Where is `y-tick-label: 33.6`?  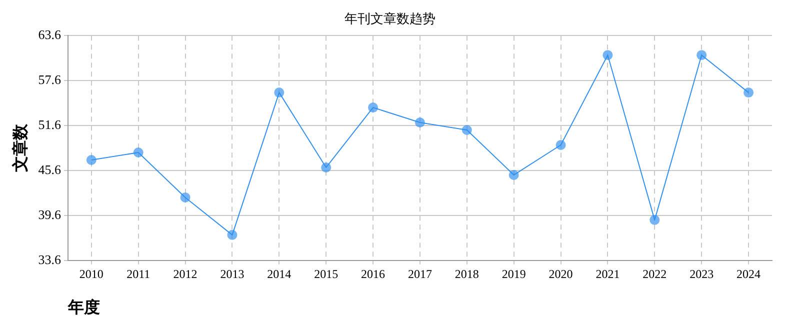 y-tick-label: 33.6 is located at coordinates (50, 259).